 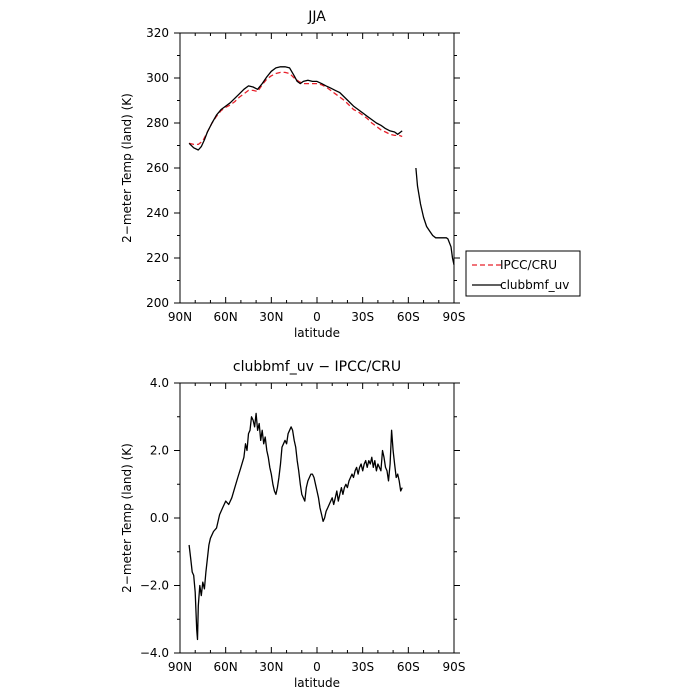 I want to click on y-tick-label: 260, so click(x=157, y=168).